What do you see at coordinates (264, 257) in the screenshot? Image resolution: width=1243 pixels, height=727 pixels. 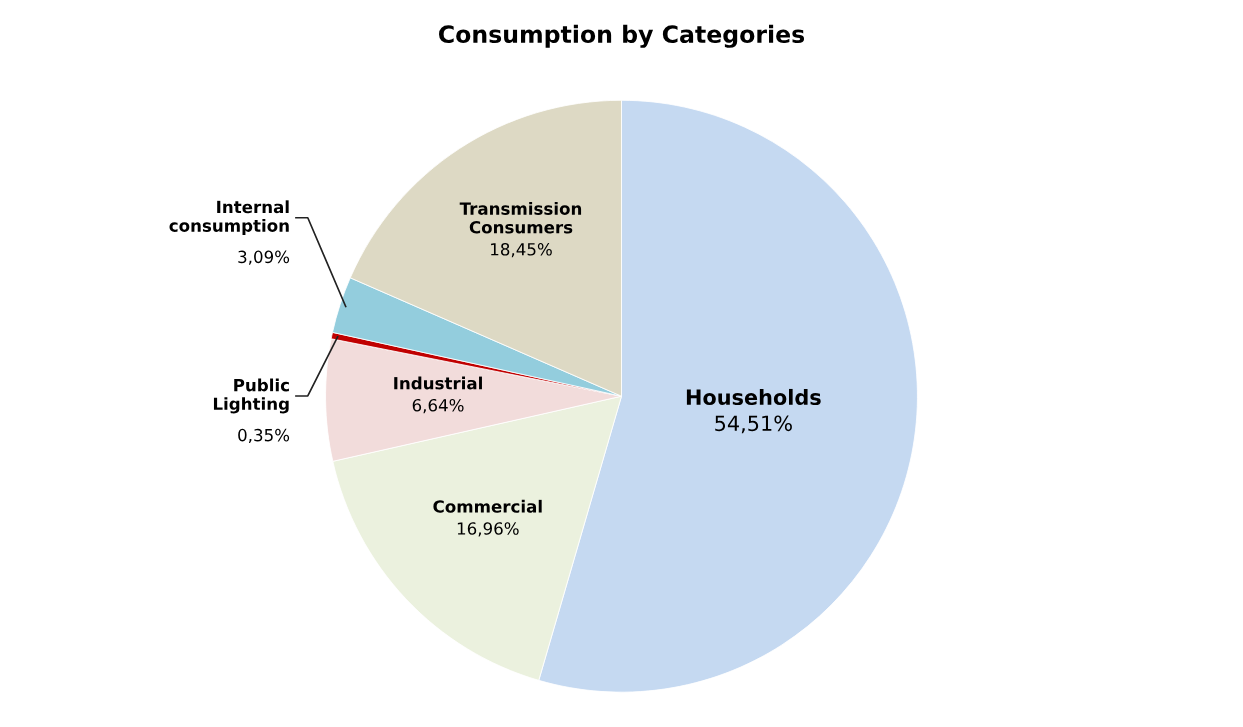 I see `data-label: 3,09%` at bounding box center [264, 257].